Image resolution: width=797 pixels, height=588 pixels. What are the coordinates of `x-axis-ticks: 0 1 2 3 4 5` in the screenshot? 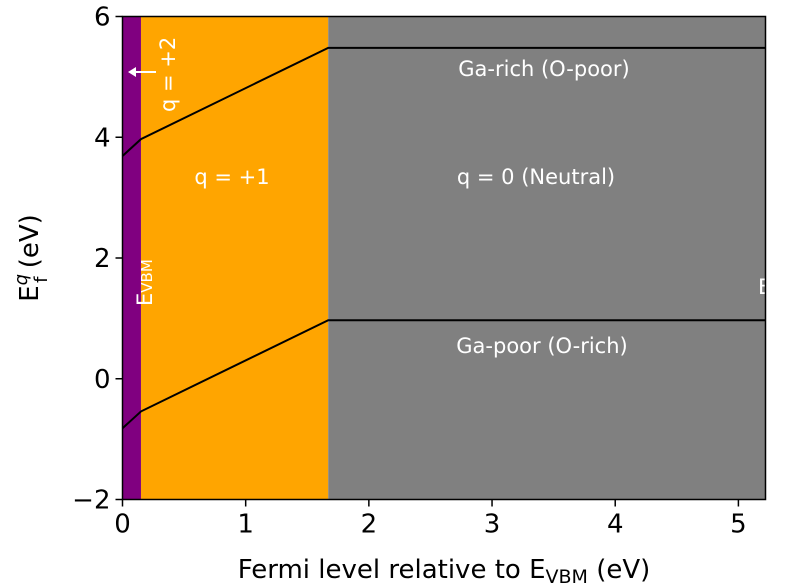 It's located at (430, 519).